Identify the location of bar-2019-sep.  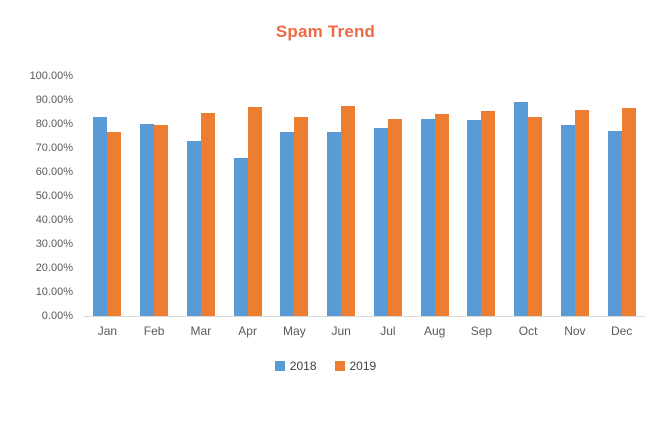
(488, 213).